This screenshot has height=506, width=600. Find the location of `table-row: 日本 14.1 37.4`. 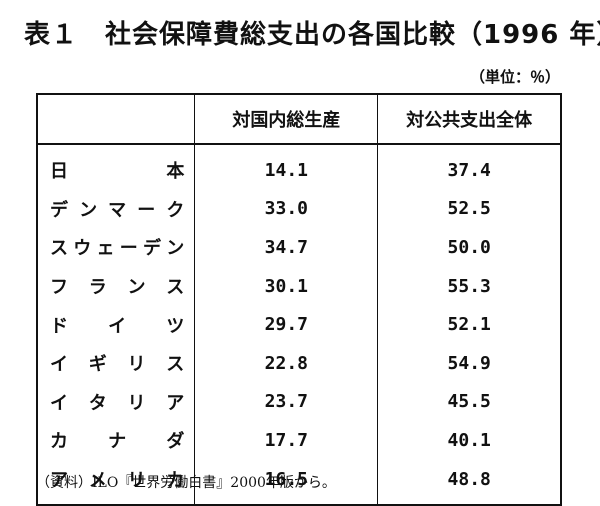

table-row: 日本 14.1 37.4 is located at coordinates (299, 167).